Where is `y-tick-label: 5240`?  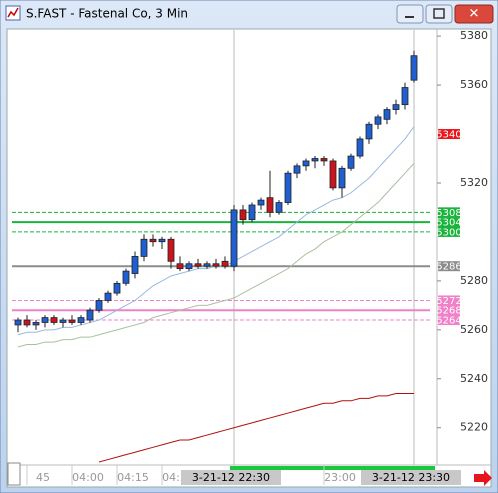
y-tick-label: 5240 is located at coordinates (474, 378).